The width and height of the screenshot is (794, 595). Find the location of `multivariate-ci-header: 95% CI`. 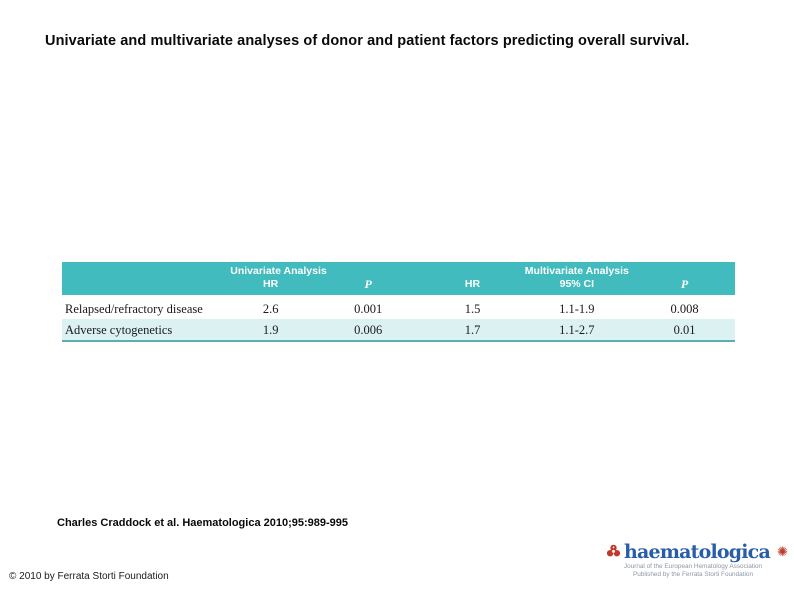

multivariate-ci-header: 95% CI is located at coordinates (577, 286).